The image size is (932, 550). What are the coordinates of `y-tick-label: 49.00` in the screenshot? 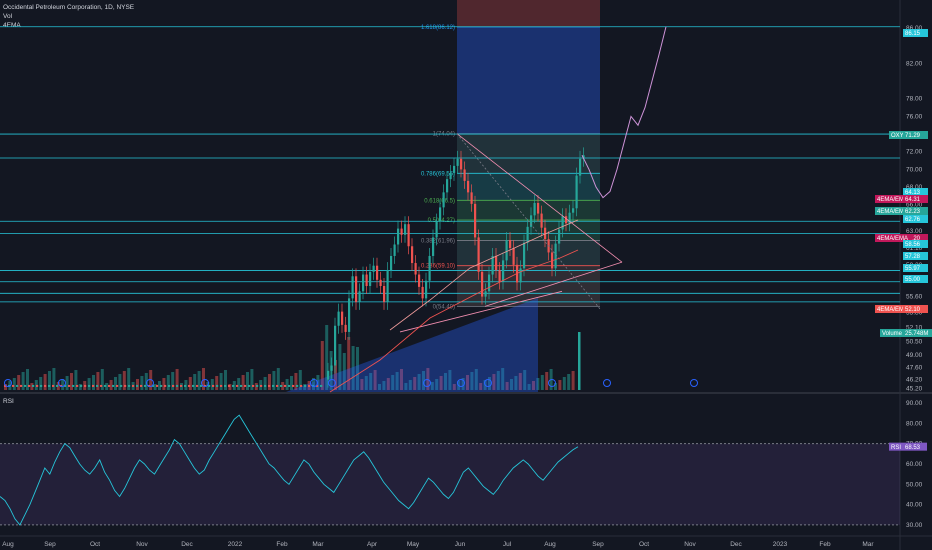 It's located at (914, 355).